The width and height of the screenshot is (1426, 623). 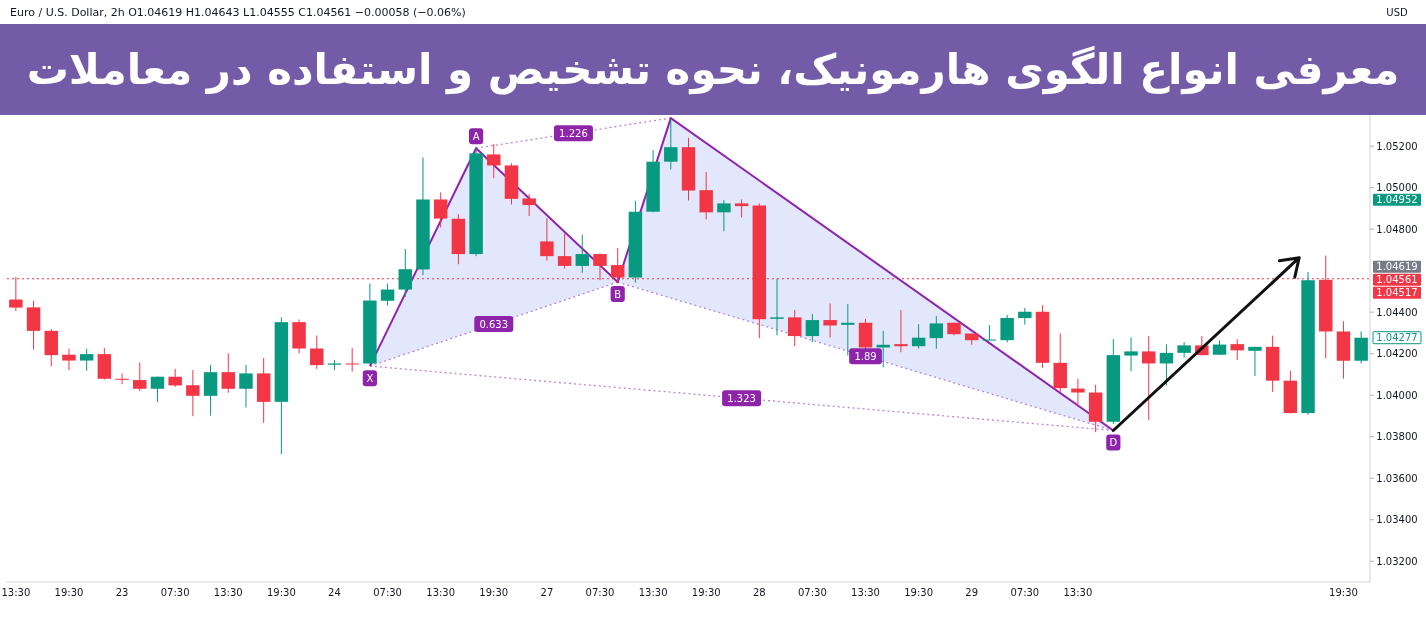 I want to click on x-tick-label: 29, so click(x=972, y=592).